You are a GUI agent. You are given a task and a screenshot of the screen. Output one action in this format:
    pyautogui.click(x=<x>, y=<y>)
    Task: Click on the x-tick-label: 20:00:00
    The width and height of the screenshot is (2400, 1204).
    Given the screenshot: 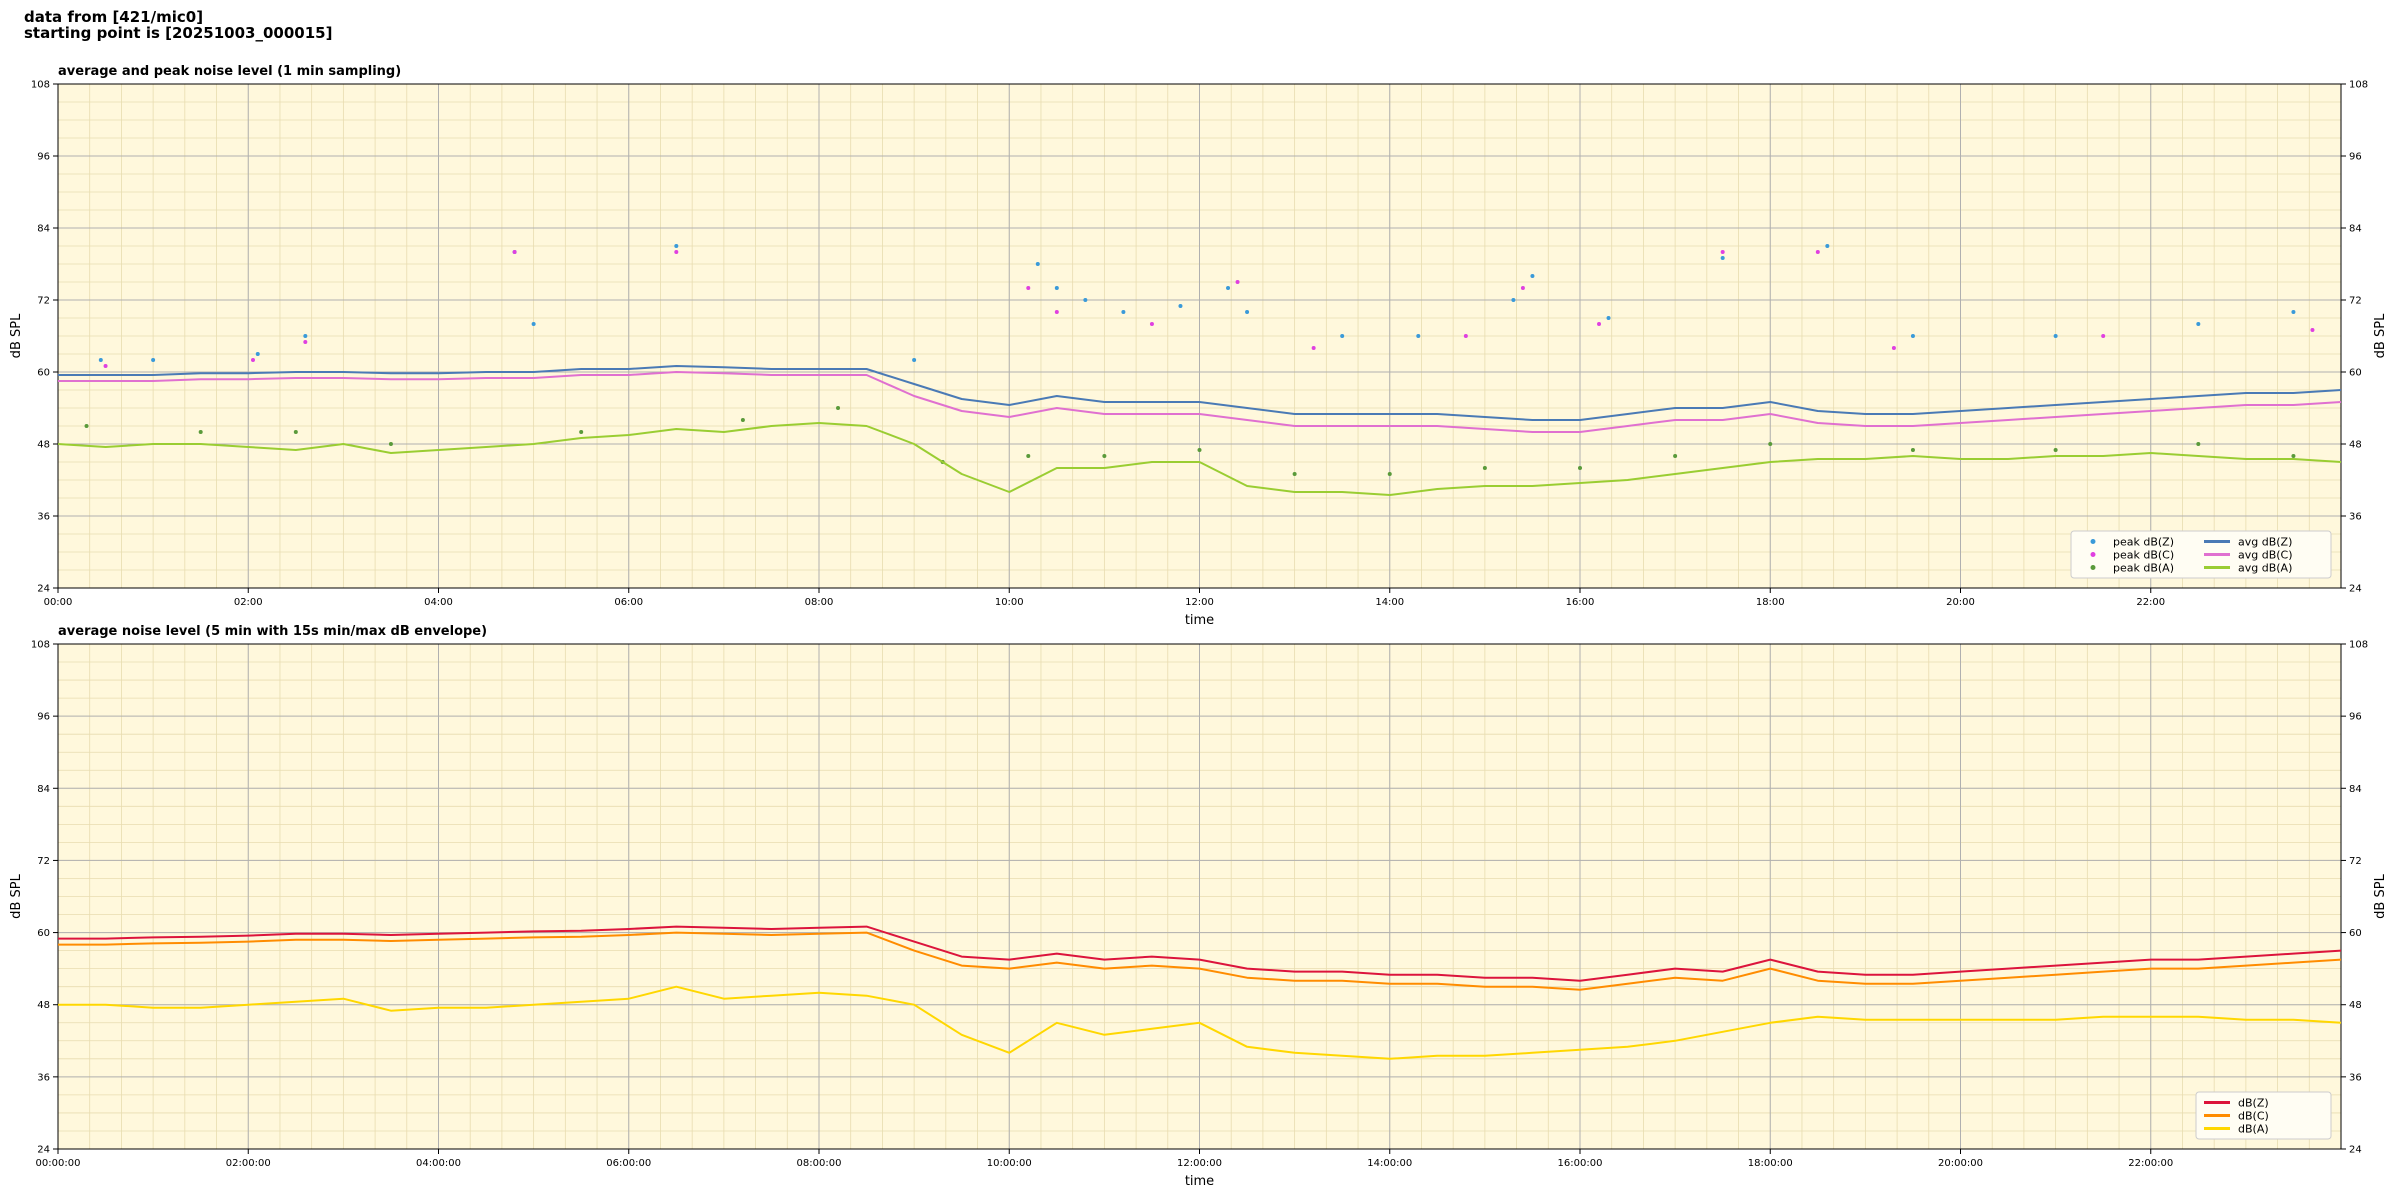 What is the action you would take?
    pyautogui.click(x=1960, y=1163)
    